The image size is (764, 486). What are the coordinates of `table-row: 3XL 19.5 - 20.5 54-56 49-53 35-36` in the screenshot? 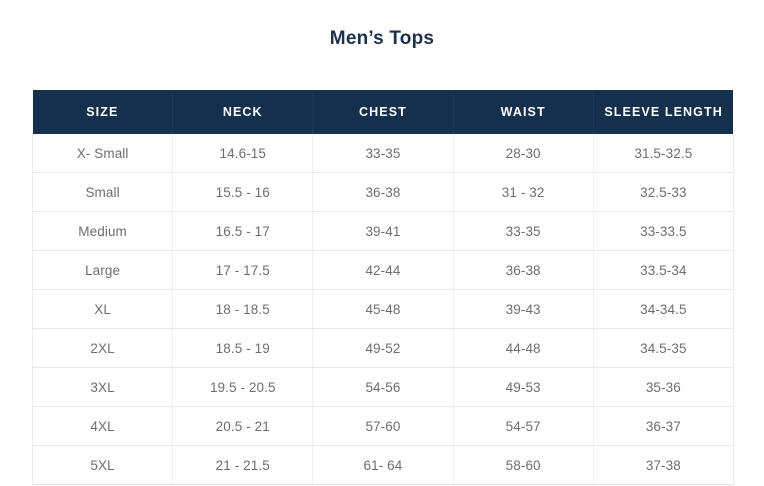 It's located at (382, 387).